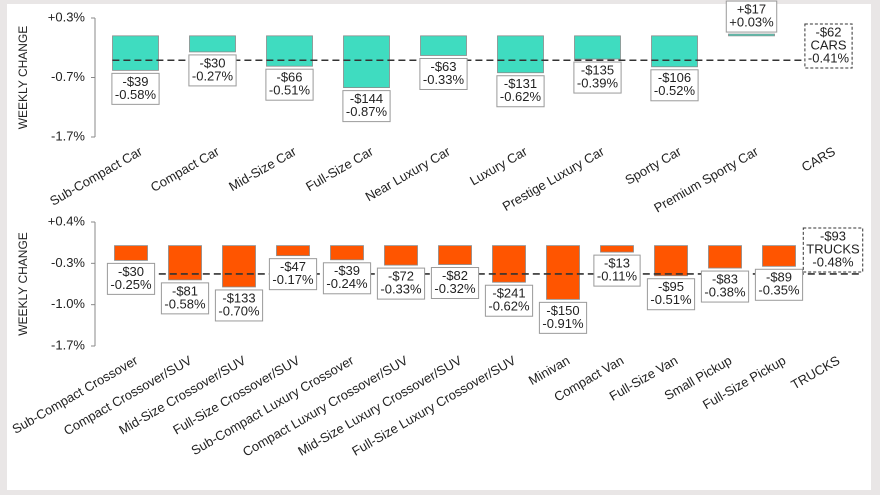 This screenshot has height=495, width=880. Describe the element at coordinates (779, 290) in the screenshot. I see `data-label: -0.35%` at that location.